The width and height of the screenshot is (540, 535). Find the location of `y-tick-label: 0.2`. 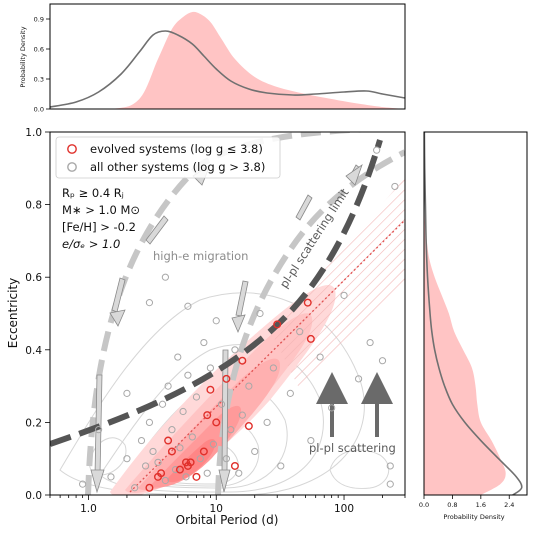

y-tick-label: 0.2 is located at coordinates (33, 423).